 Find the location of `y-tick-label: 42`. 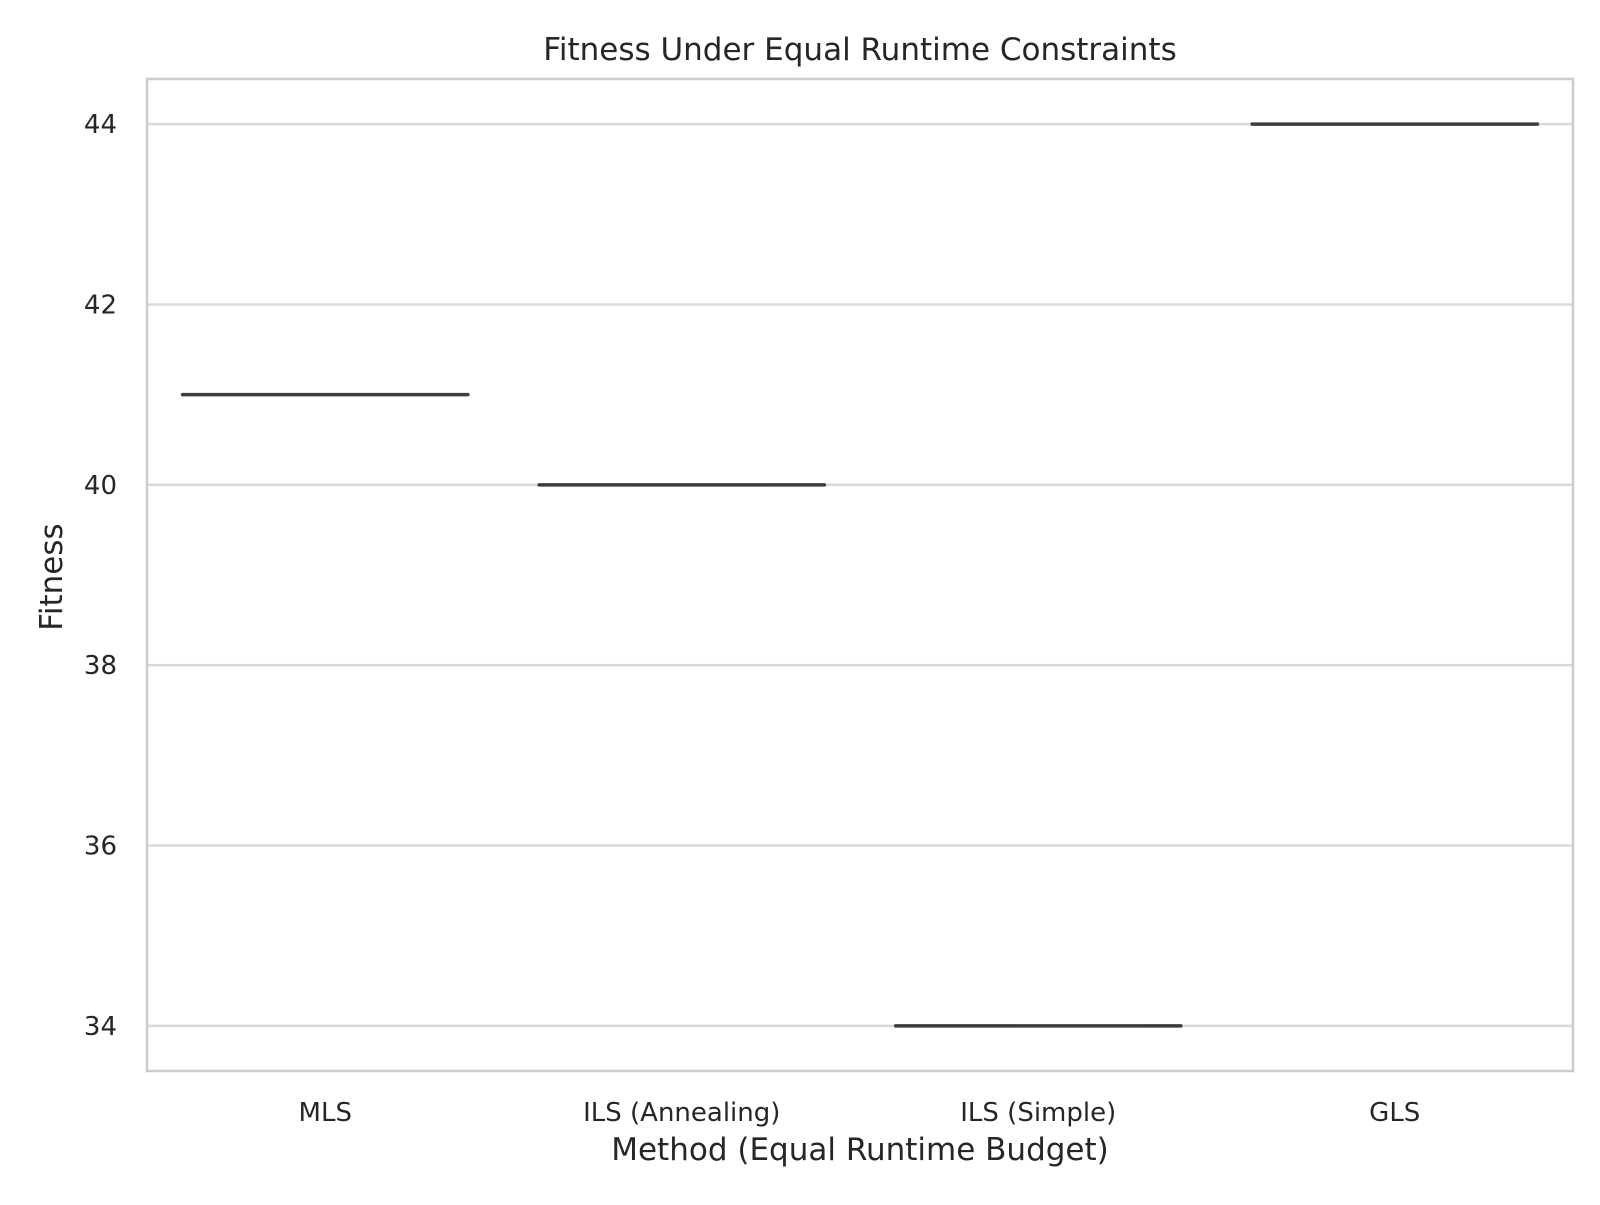

y-tick-label: 42 is located at coordinates (100, 305).